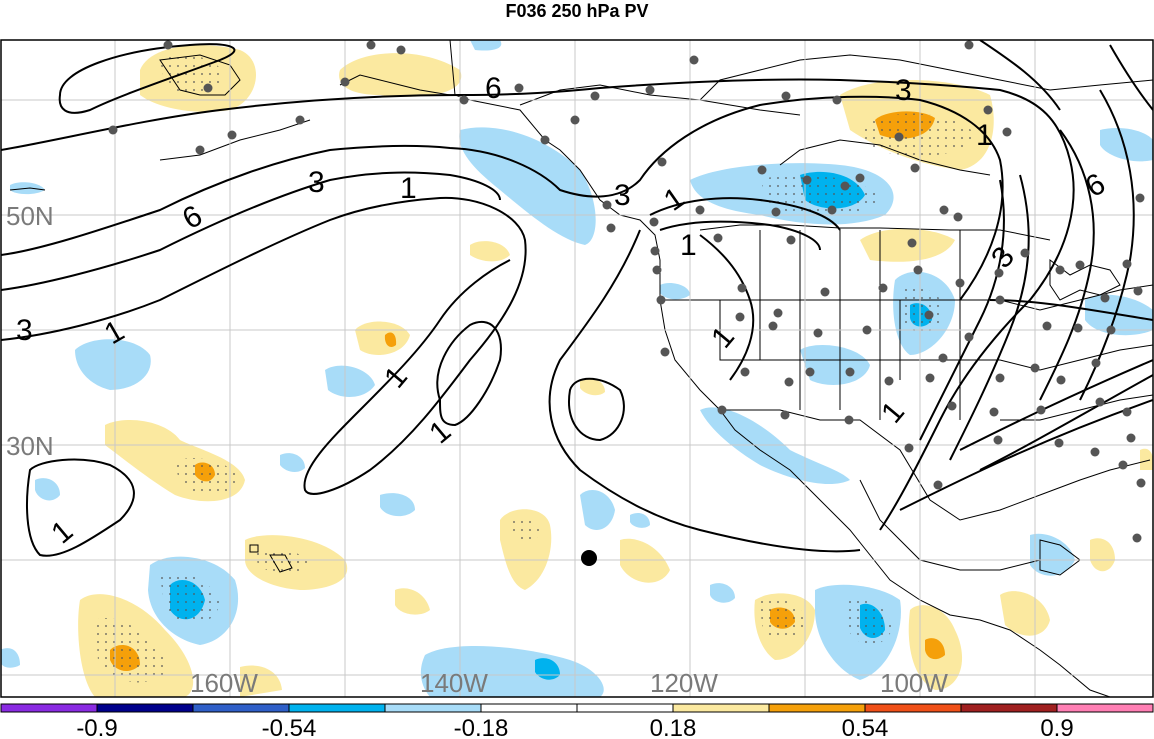 The height and width of the screenshot is (739, 1154). I want to click on lat-label-50n: 50N, so click(30, 216).